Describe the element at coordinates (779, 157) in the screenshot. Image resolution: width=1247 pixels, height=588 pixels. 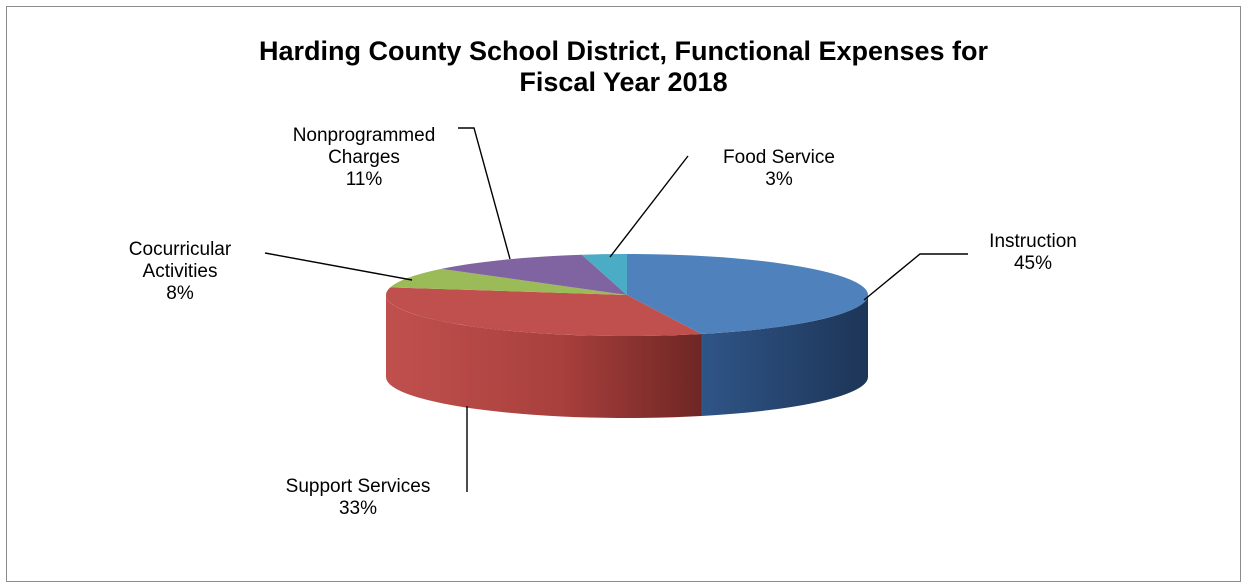
I see `slice-label-food-service: Food Service` at that location.